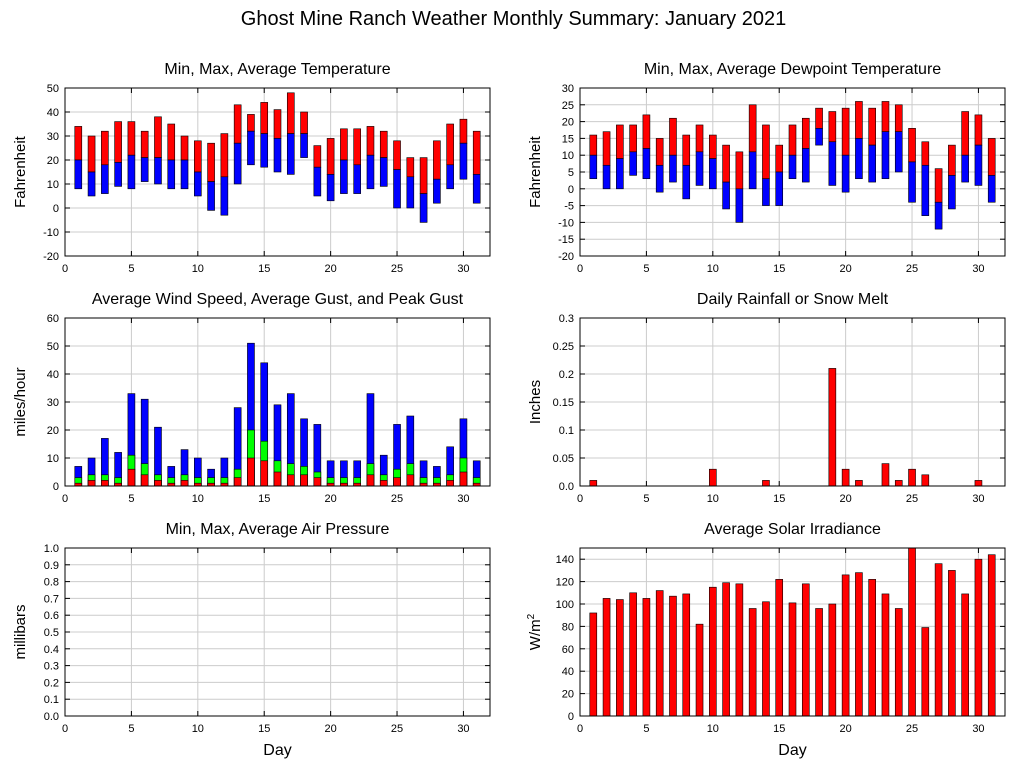 This screenshot has height=772, width=1027. I want to click on temperature-y-tick-label: 40, so click(53, 113).